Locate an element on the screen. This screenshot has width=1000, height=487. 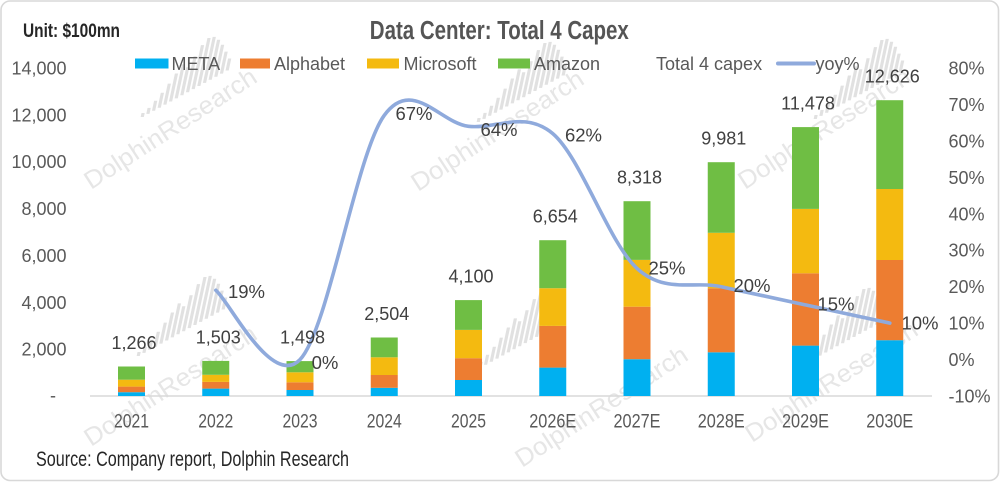
svg-text: 8,318 is located at coordinates (639, 178).